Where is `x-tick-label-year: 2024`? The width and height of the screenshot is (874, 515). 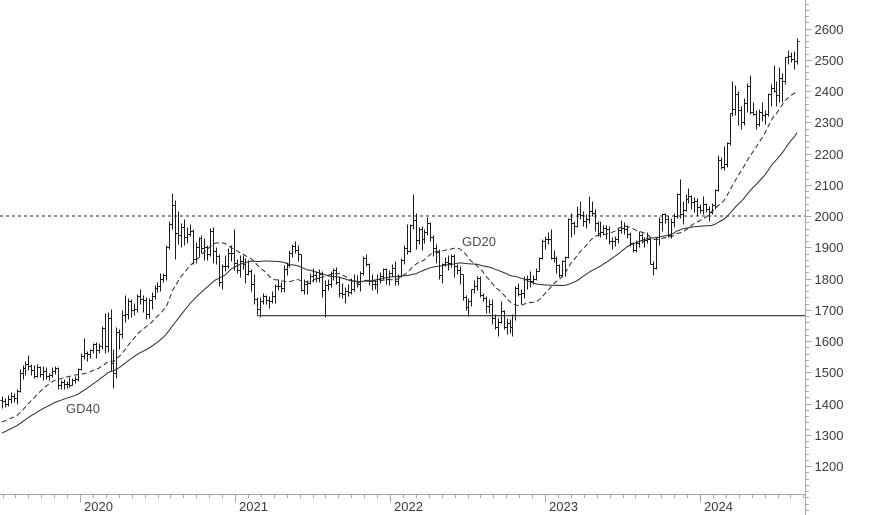 x-tick-label-year: 2024 is located at coordinates (718, 506).